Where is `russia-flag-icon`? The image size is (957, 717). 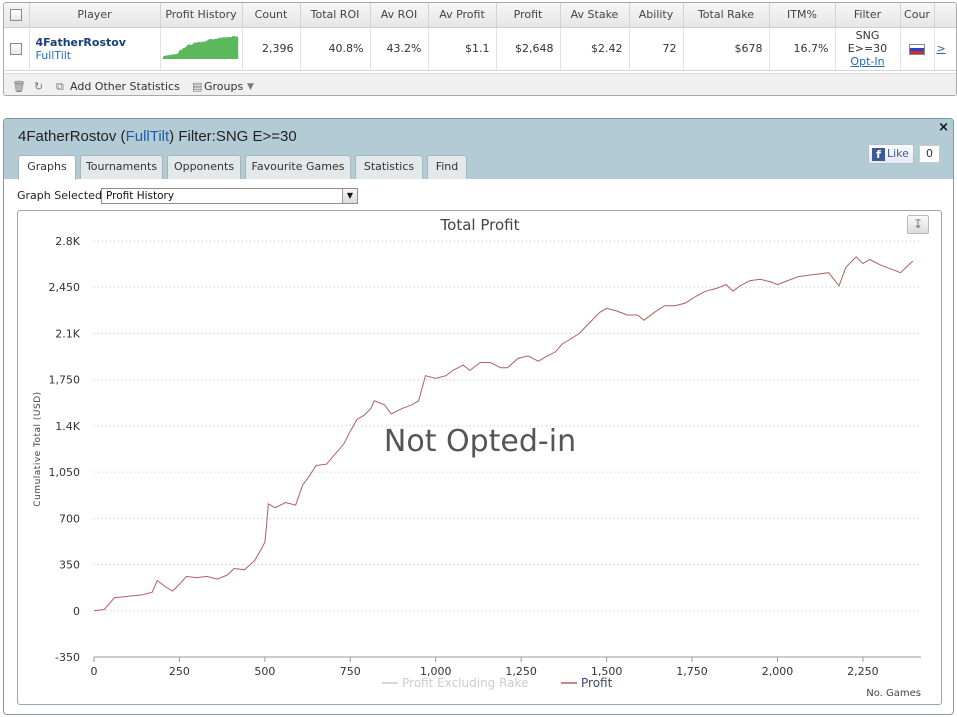
russia-flag-icon is located at coordinates (917, 49).